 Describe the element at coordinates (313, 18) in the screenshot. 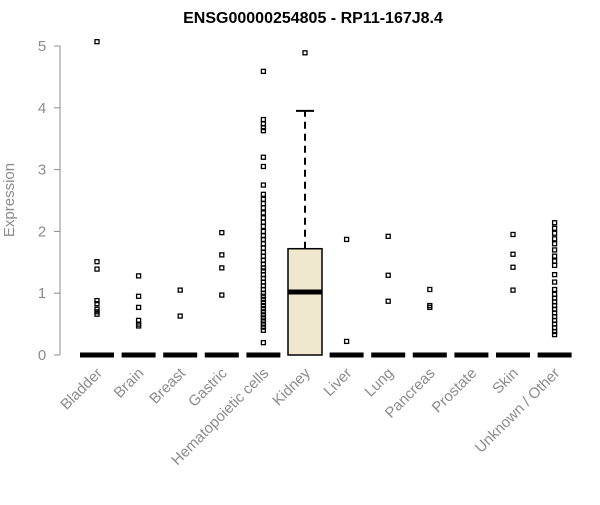

I see `chart-title: ENSG00000254805 - RP11-167J8.4` at that location.